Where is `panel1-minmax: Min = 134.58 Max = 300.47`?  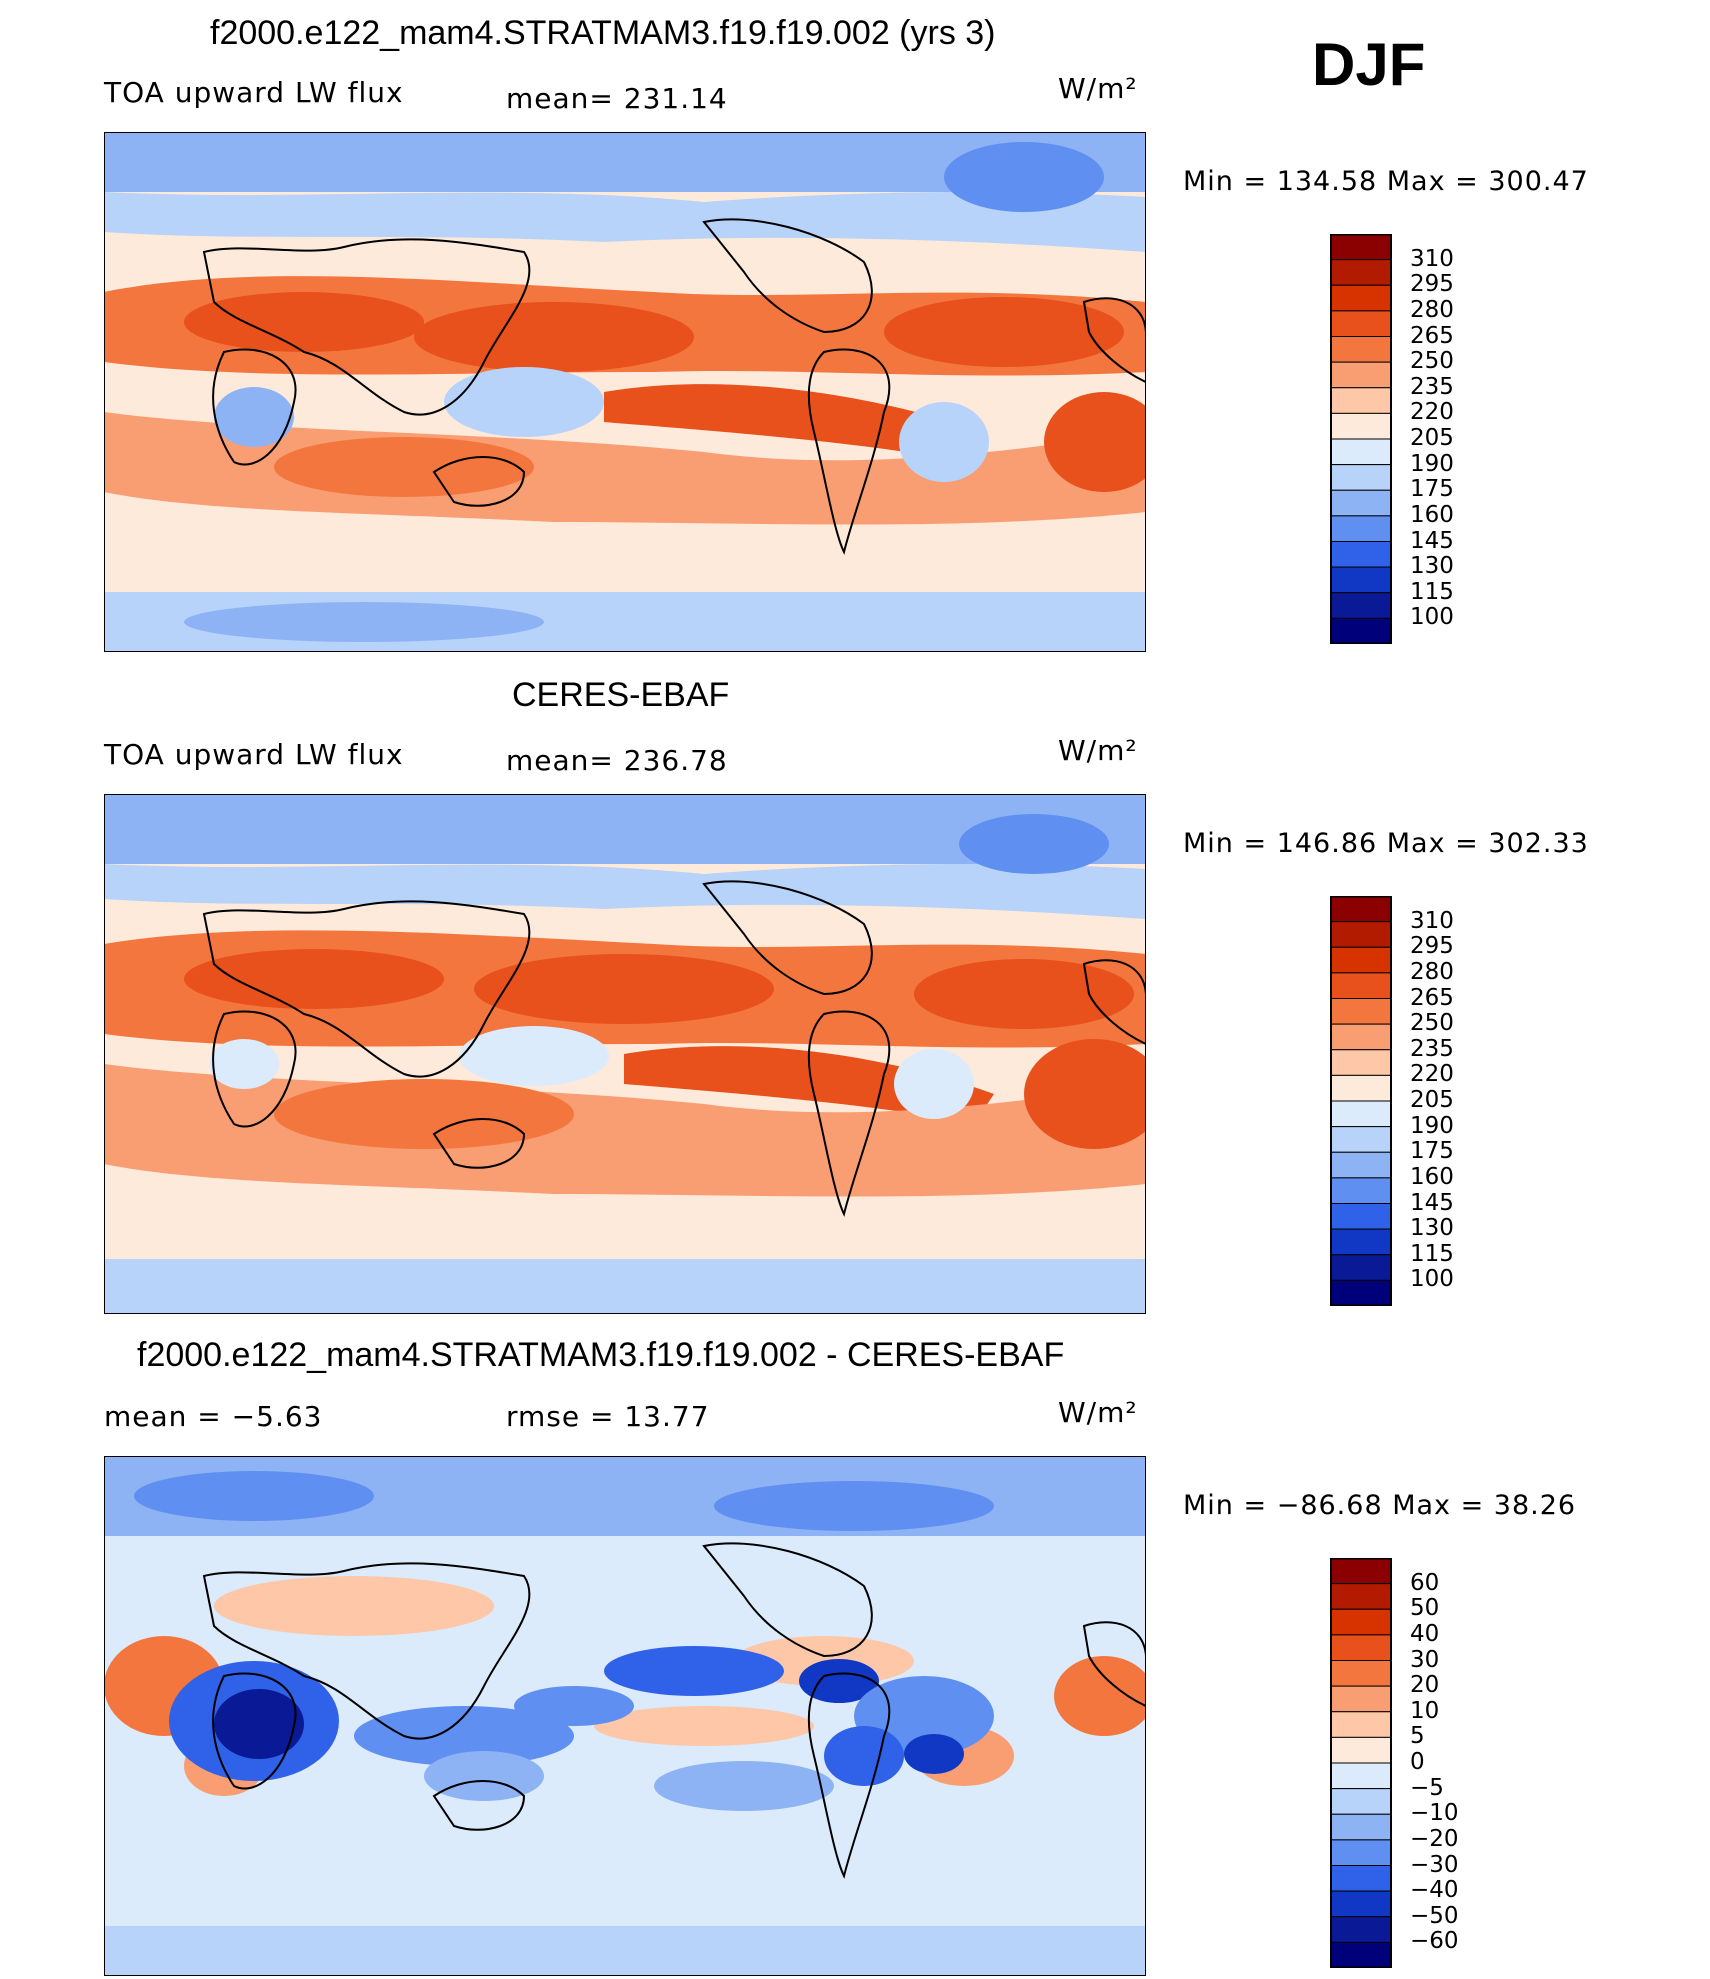
panel1-minmax: Min = 134.58 Max = 300.47 is located at coordinates (1386, 181).